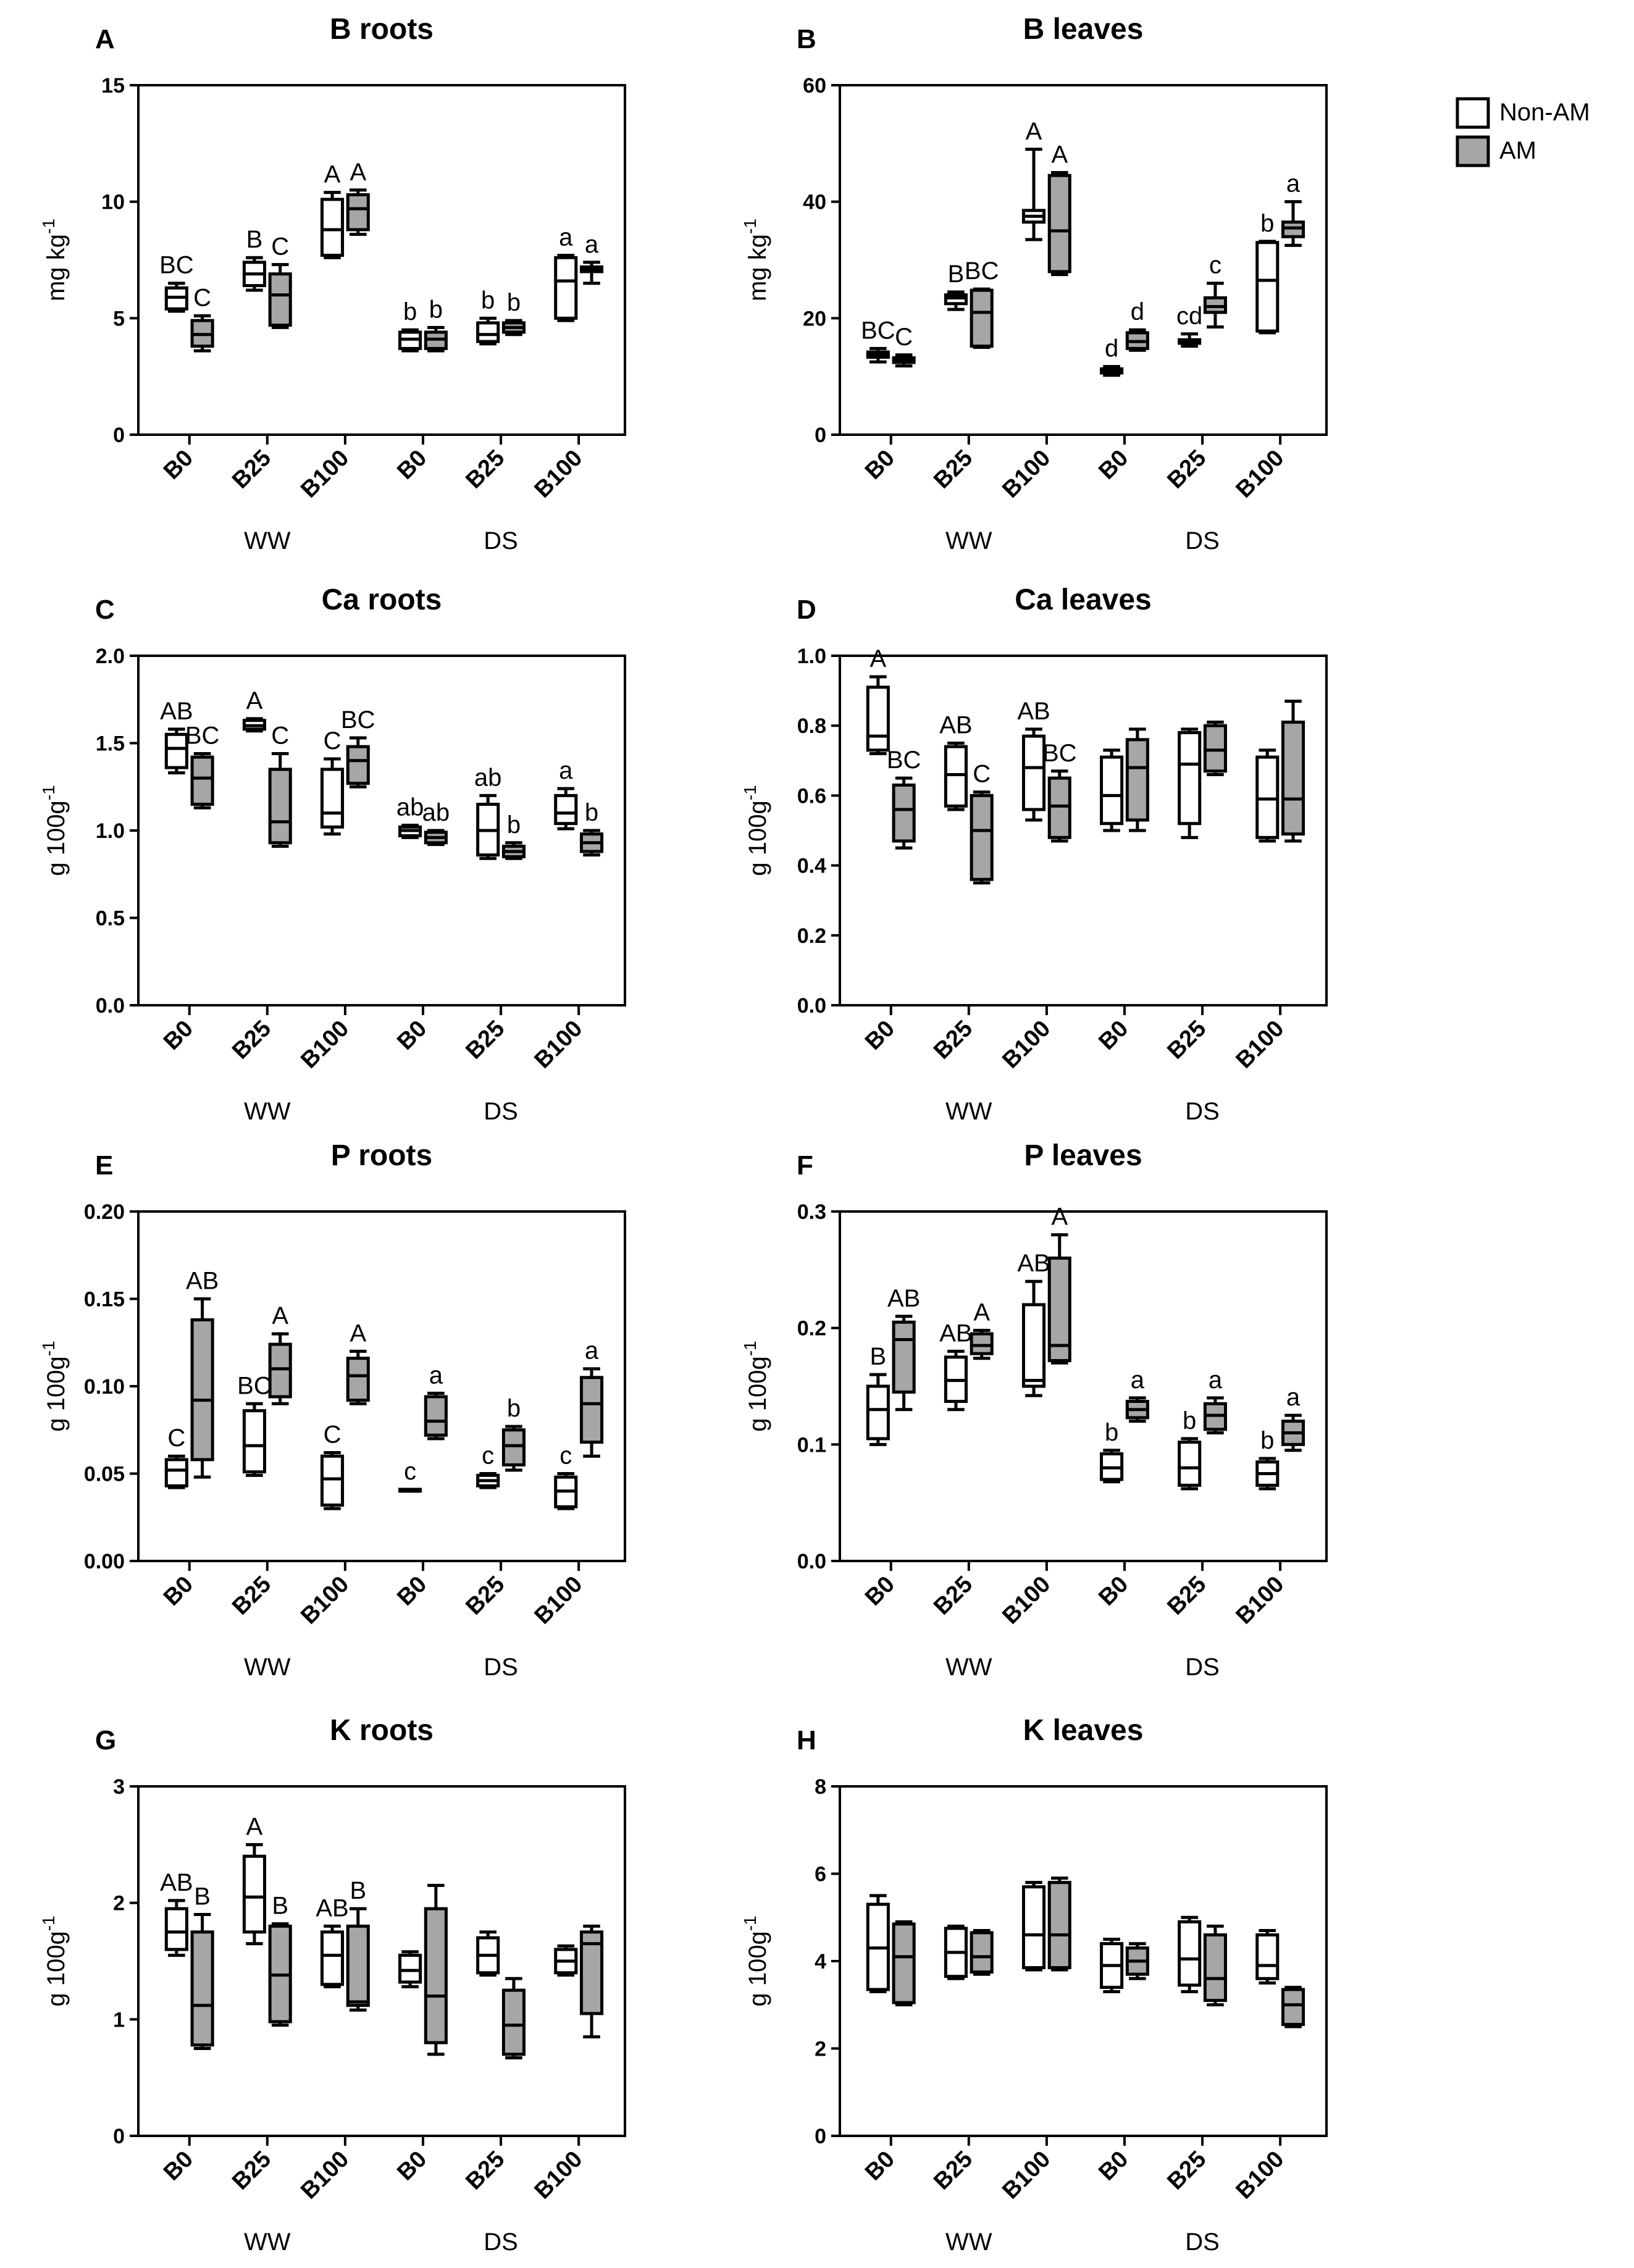 Image resolution: width=1634 pixels, height=2268 pixels. What do you see at coordinates (332, 210) in the screenshot?
I see `panel-a-box-non-am: A` at bounding box center [332, 210].